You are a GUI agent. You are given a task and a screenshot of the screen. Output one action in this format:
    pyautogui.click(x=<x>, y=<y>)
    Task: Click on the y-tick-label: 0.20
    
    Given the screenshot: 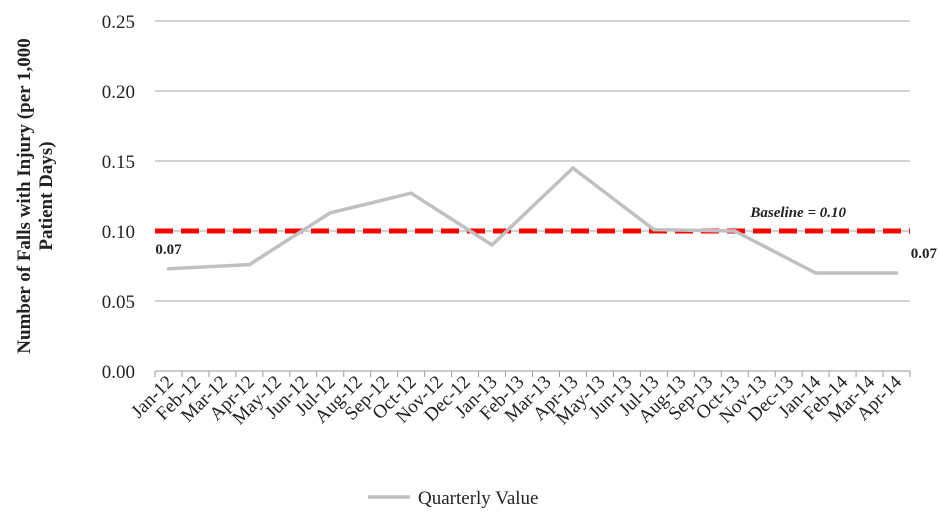 What is the action you would take?
    pyautogui.click(x=118, y=92)
    